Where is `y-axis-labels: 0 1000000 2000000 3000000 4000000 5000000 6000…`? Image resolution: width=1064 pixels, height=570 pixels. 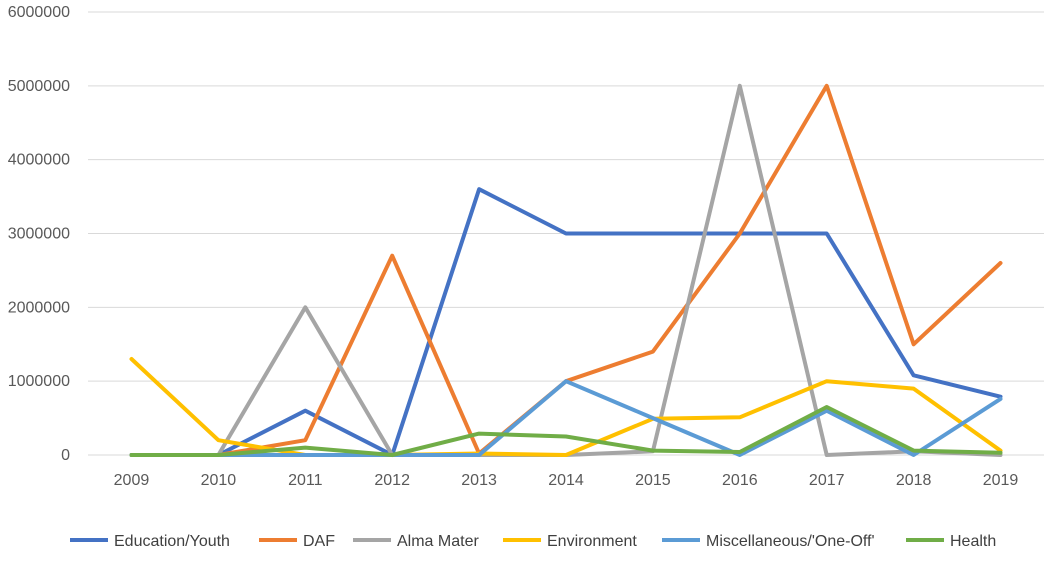 y-axis-labels: 0 1000000 2000000 3000000 4000000 5000000 6000… is located at coordinates (39, 234).